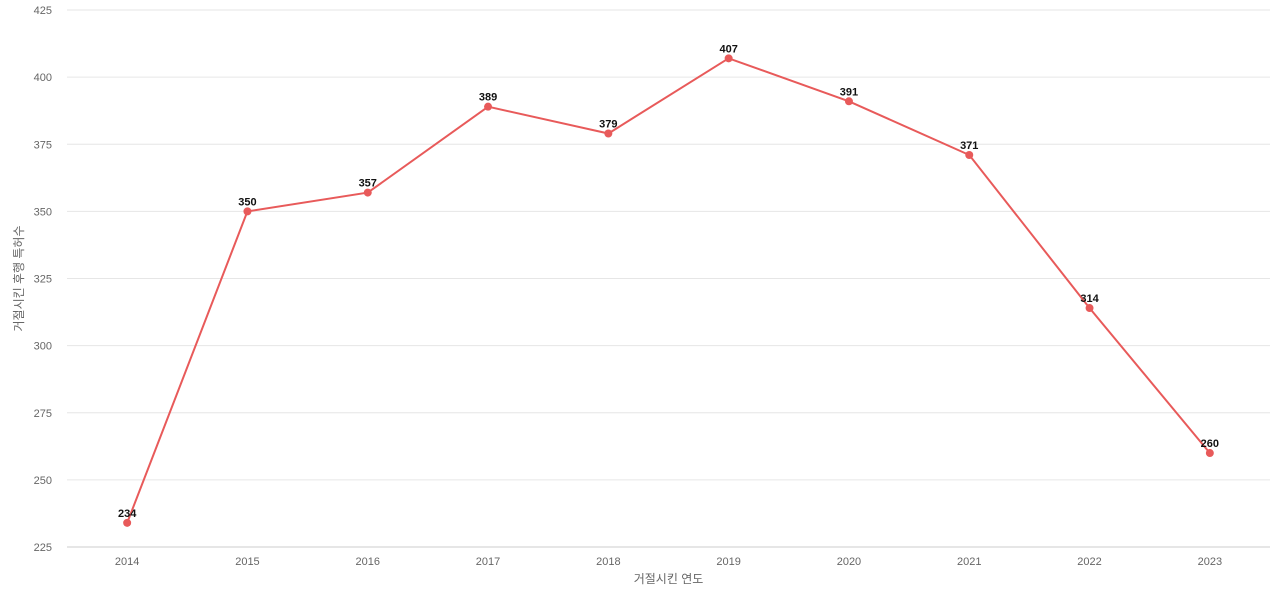  Describe the element at coordinates (43, 145) in the screenshot. I see `y-tick-label: 375` at that location.